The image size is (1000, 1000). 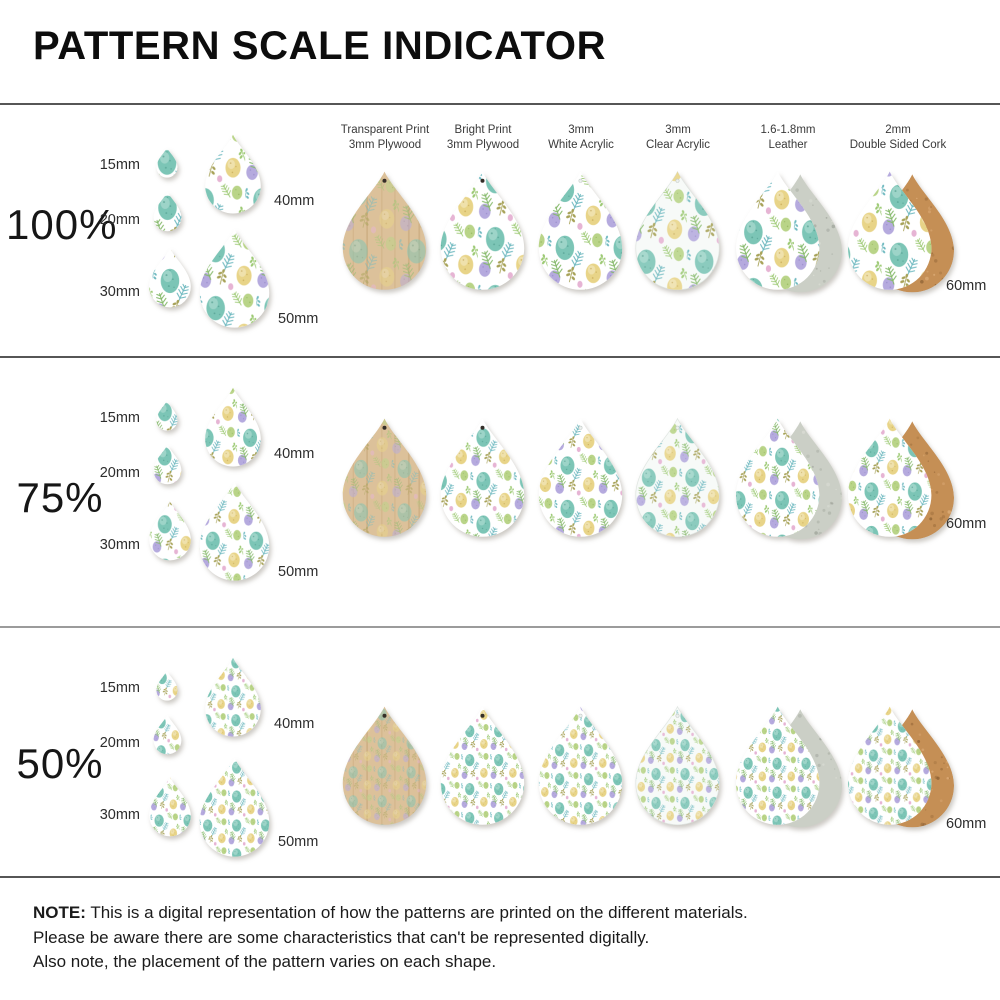 I want to click on material-header-line1: Transparent Print, so click(x=385, y=130).